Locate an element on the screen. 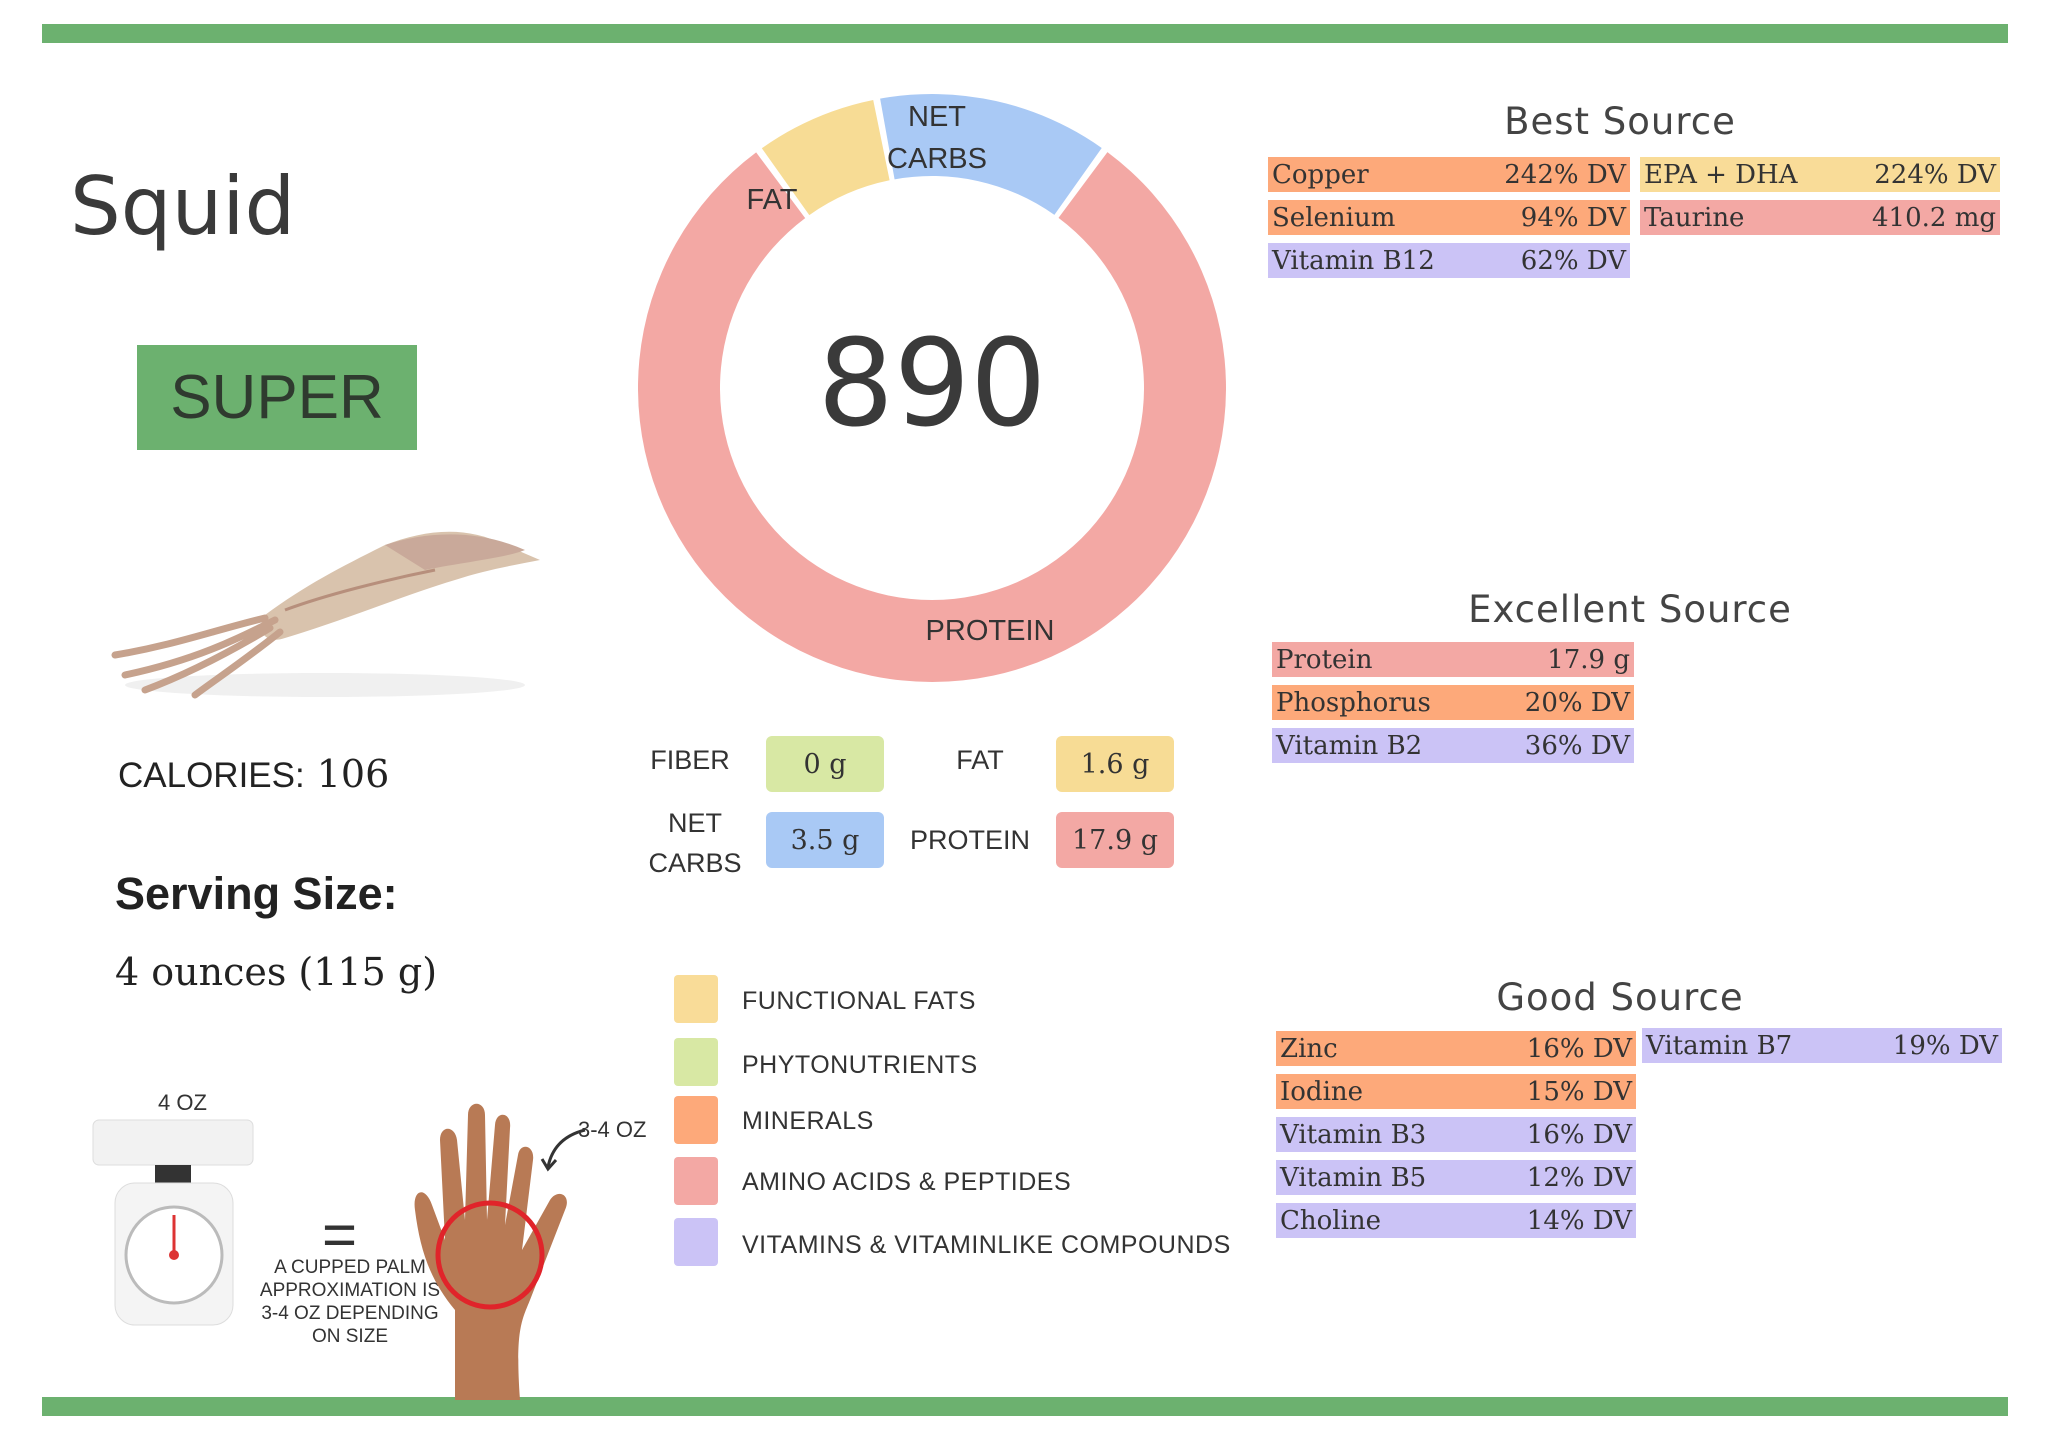  excellent-source-name: Vitamin B2 is located at coordinates (1349, 745).